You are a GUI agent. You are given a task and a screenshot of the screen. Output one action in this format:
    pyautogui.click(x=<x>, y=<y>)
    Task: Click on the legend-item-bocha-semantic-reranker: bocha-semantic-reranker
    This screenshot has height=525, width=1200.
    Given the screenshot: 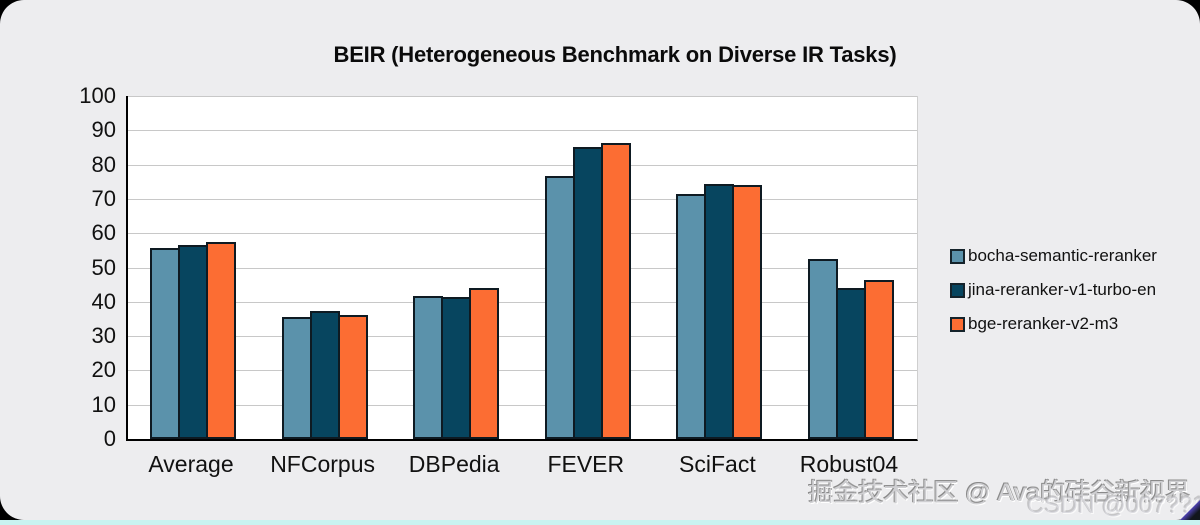 What is the action you would take?
    pyautogui.click(x=1053, y=256)
    